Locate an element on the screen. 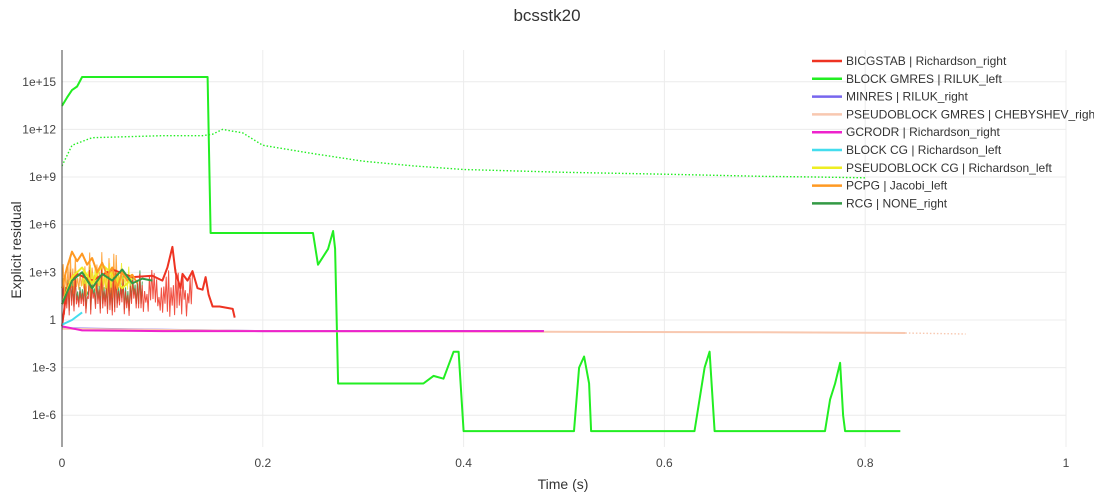 The height and width of the screenshot is (499, 1094). y-tick-label: 1e+3 is located at coordinates (42, 272).